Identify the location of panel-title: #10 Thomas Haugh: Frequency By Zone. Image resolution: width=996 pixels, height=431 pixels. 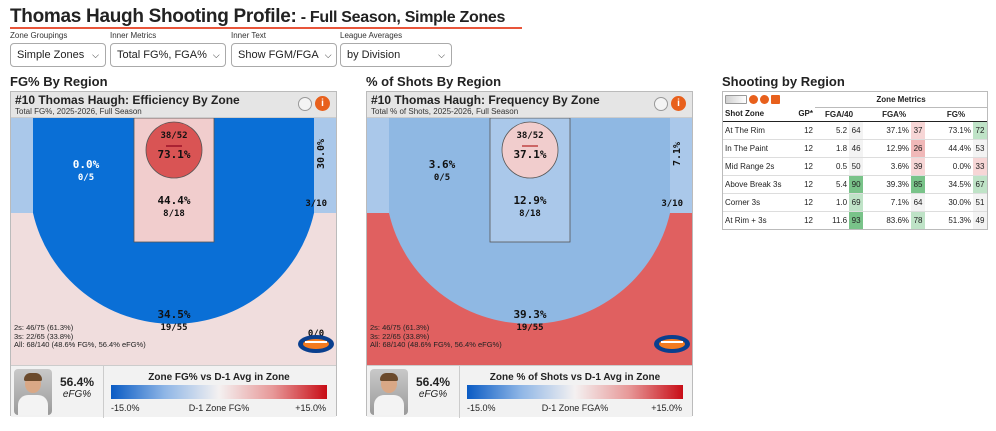
(485, 100).